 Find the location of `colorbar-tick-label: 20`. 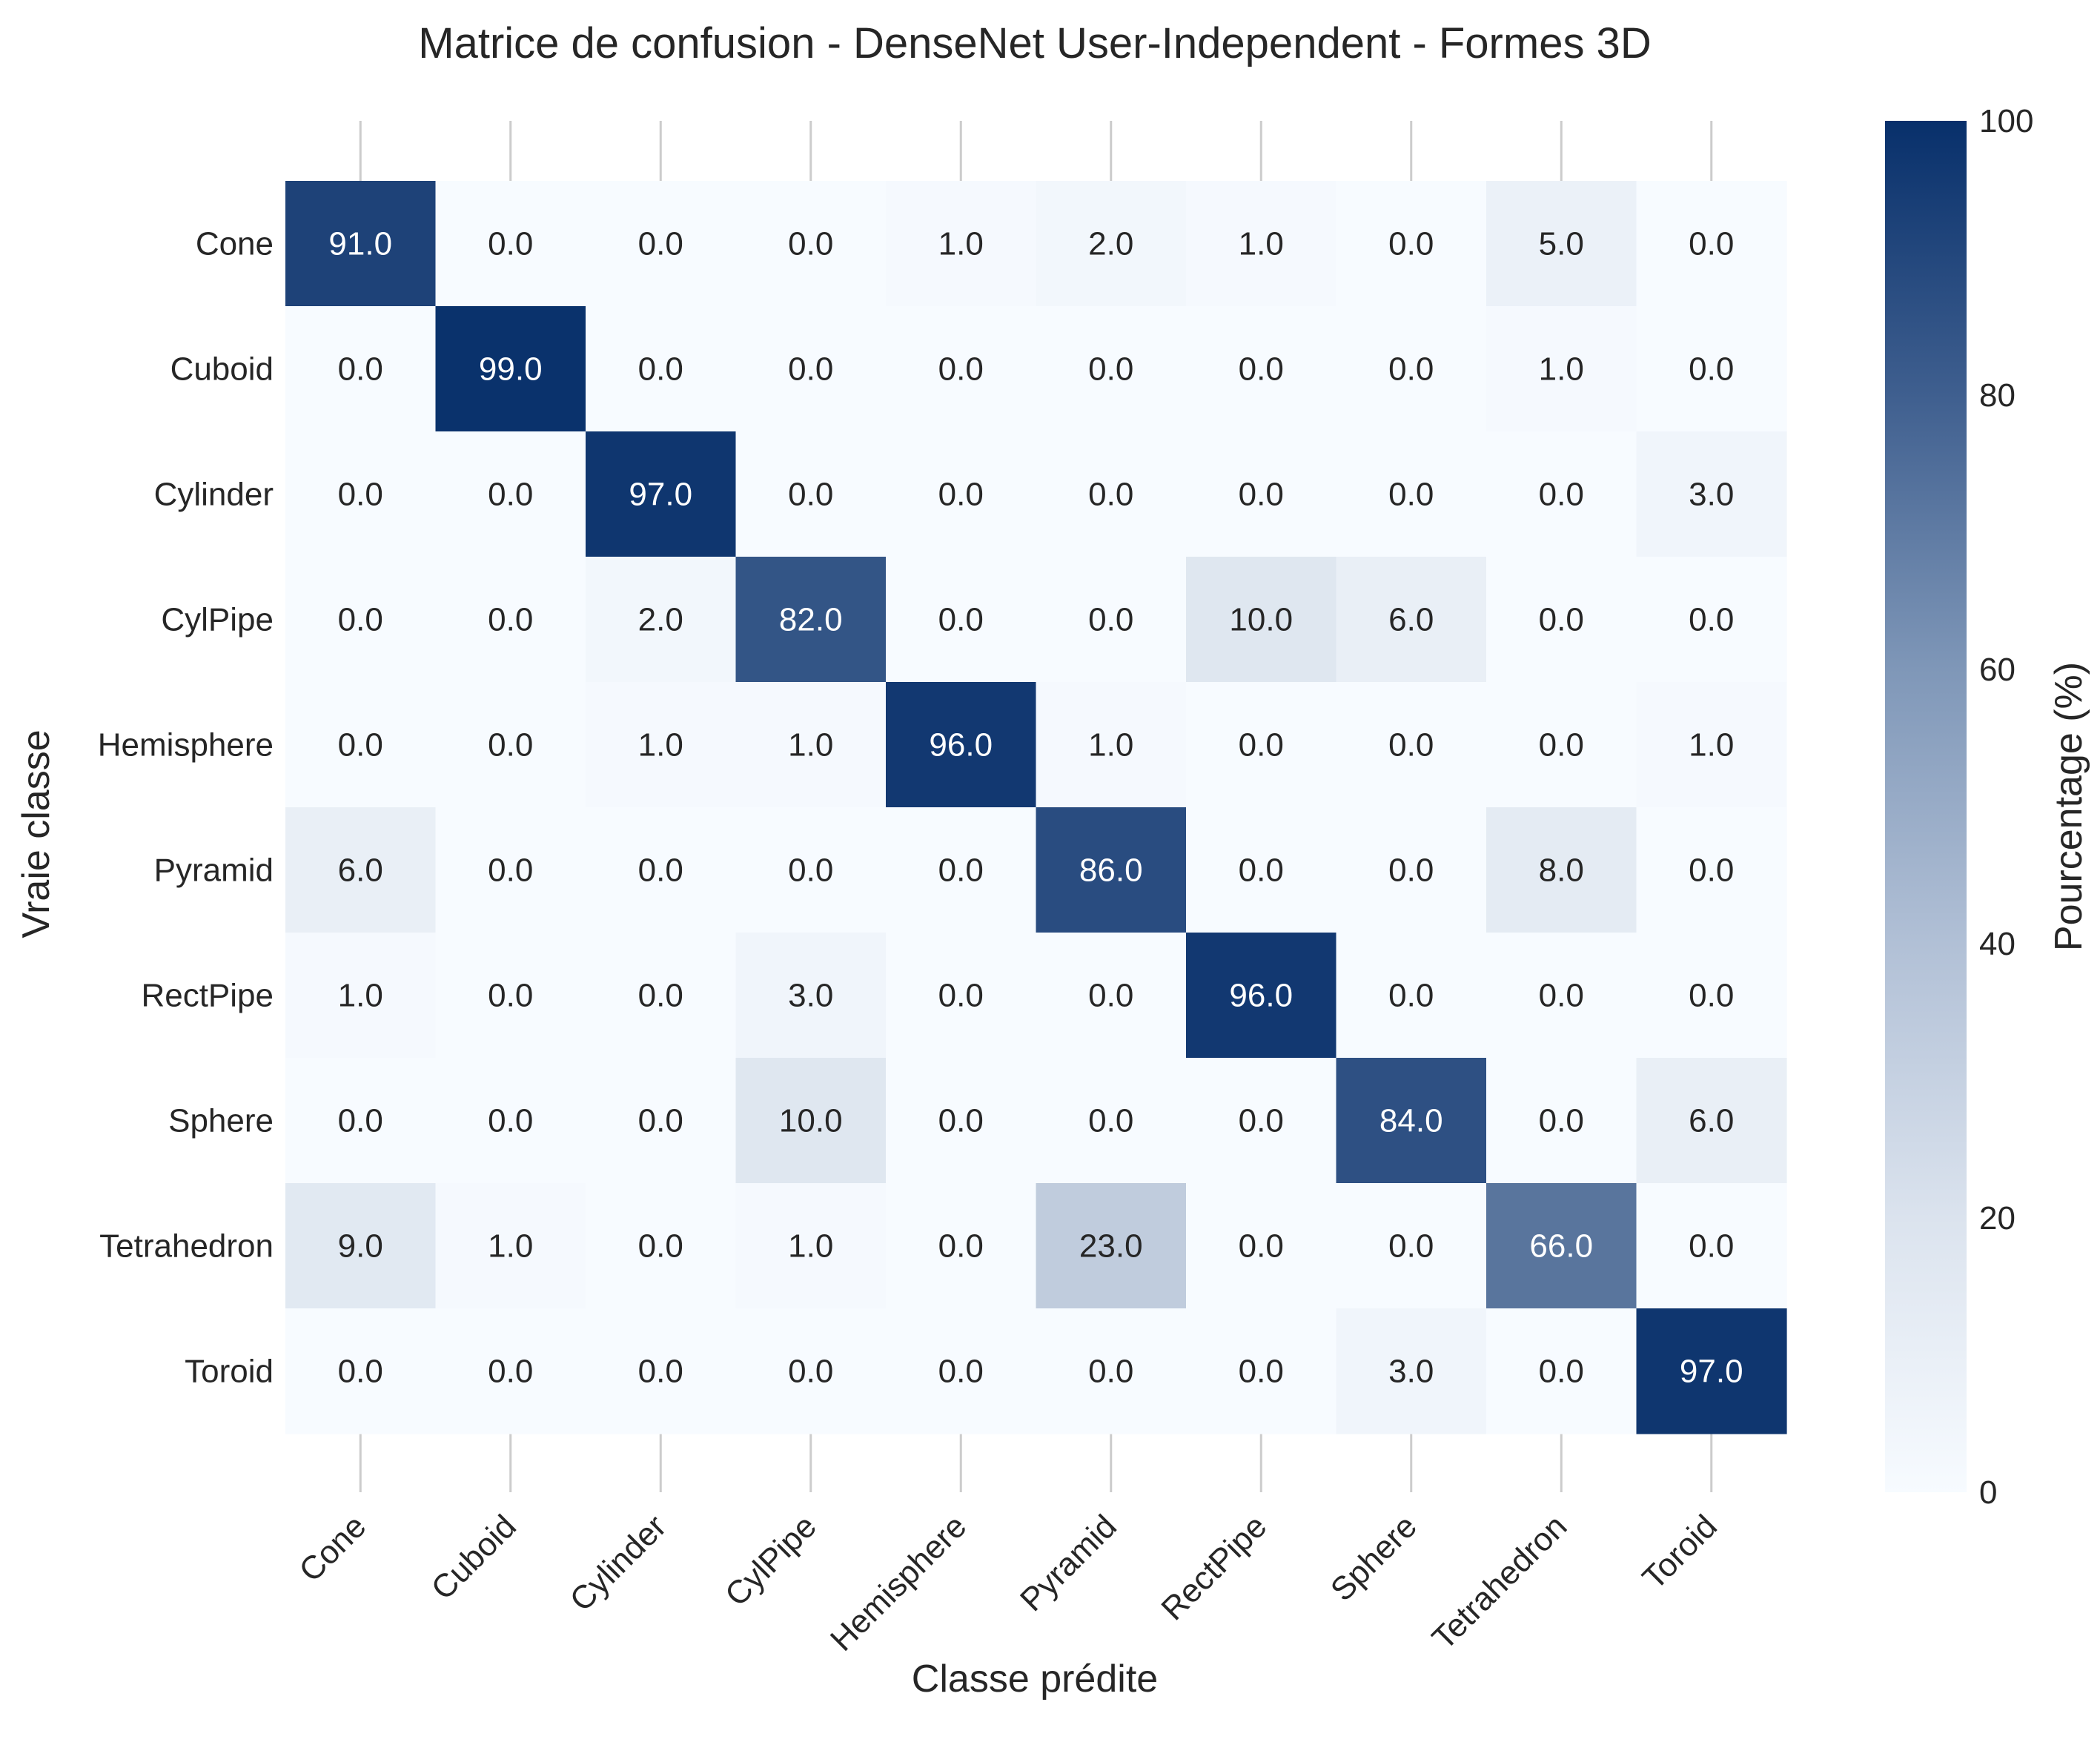

colorbar-tick-label: 20 is located at coordinates (1997, 1218).